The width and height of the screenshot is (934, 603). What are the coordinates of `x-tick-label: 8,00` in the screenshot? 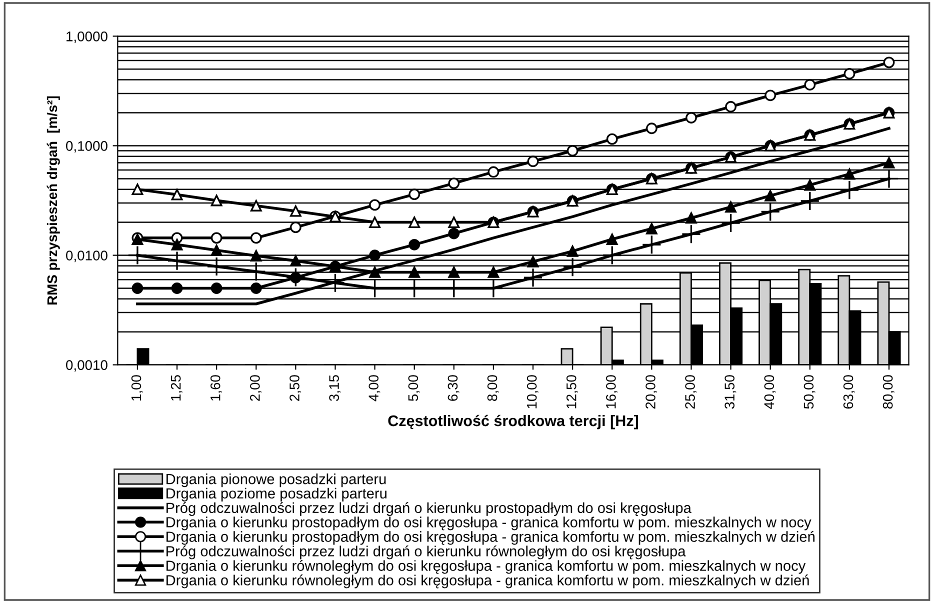 It's located at (493, 388).